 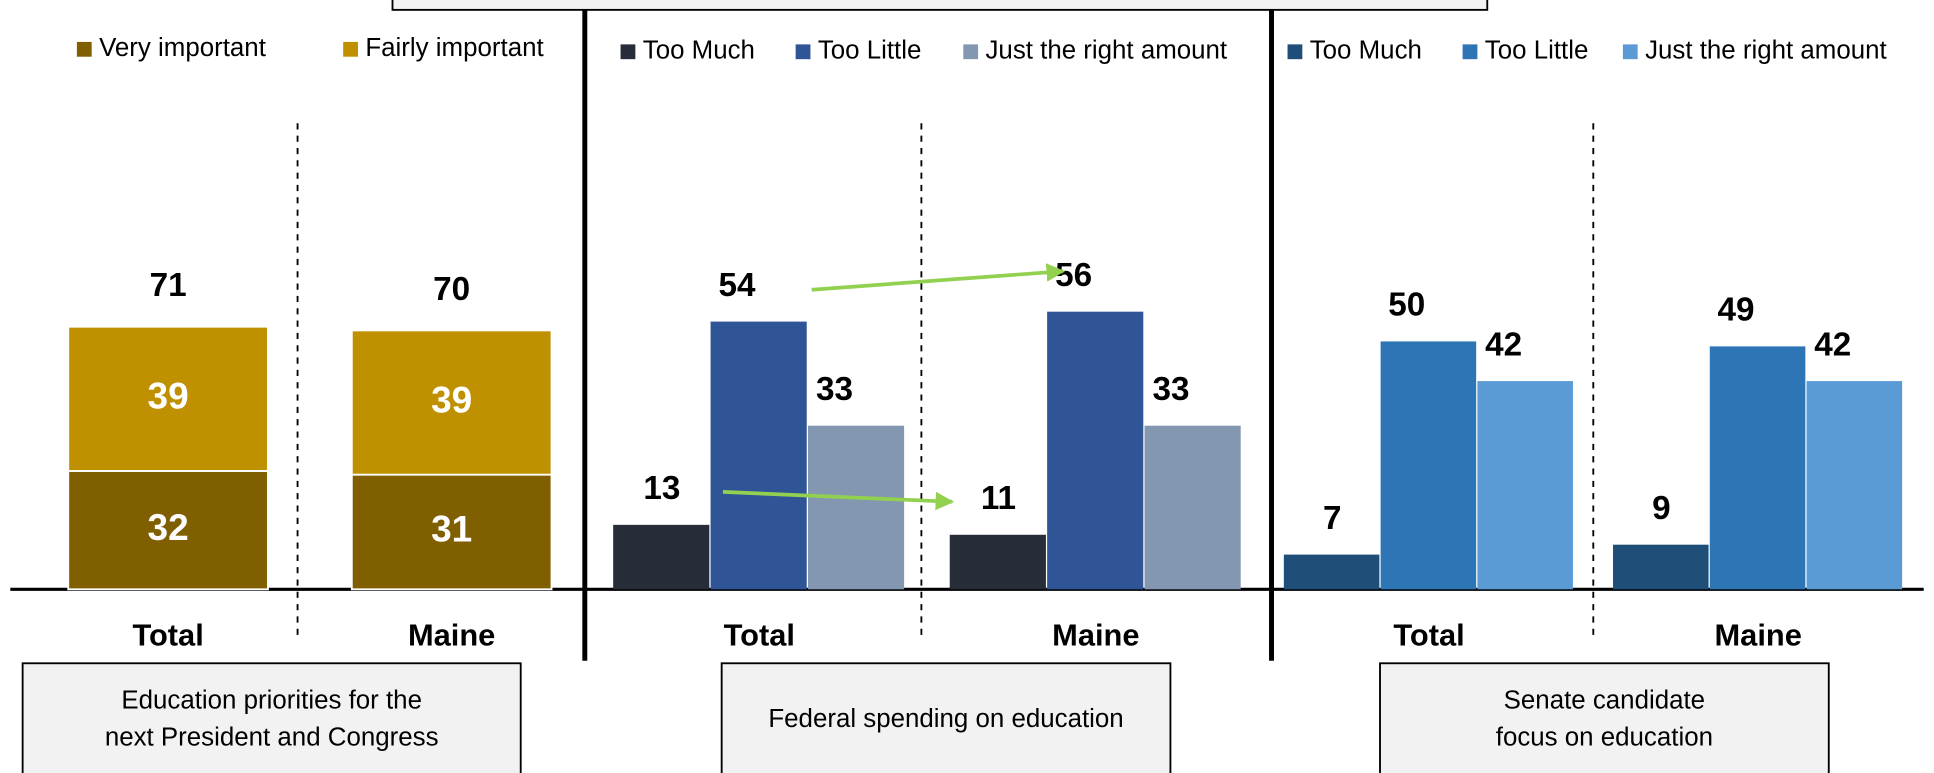 I want to click on value-label: 9, so click(x=1661, y=508).